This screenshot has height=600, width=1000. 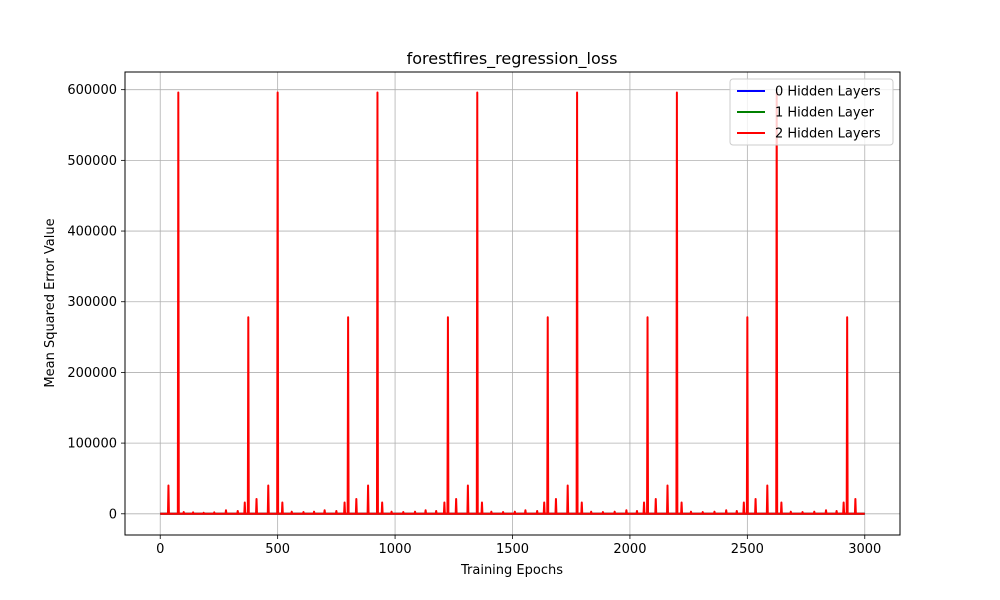 What do you see at coordinates (92, 232) in the screenshot?
I see `y-tick-label: 400000` at bounding box center [92, 232].